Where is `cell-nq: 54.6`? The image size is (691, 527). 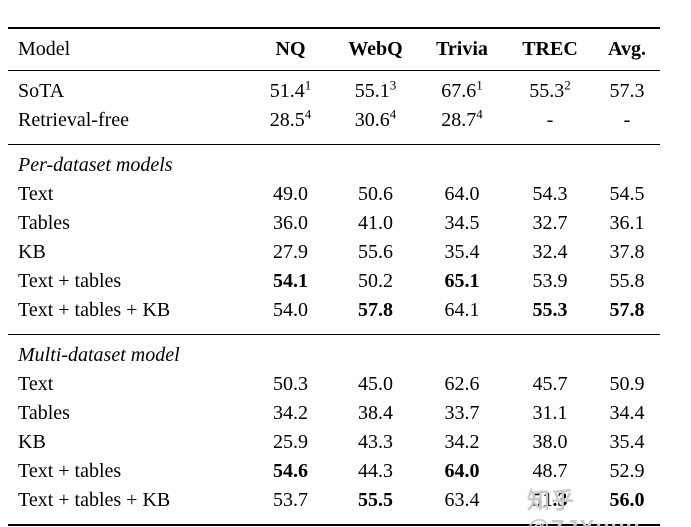
cell-nq: 54.6 is located at coordinates (290, 471).